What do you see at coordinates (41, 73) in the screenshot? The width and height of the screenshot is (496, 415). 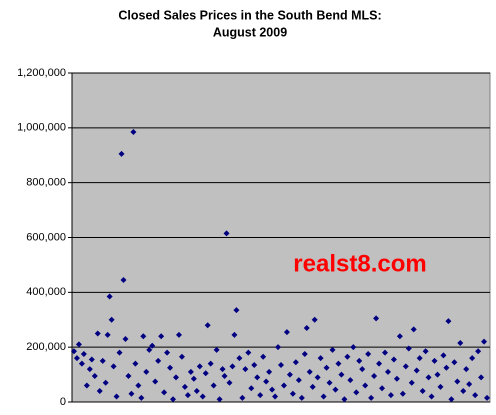 I see `y-tick-label: 1,200,000` at bounding box center [41, 73].